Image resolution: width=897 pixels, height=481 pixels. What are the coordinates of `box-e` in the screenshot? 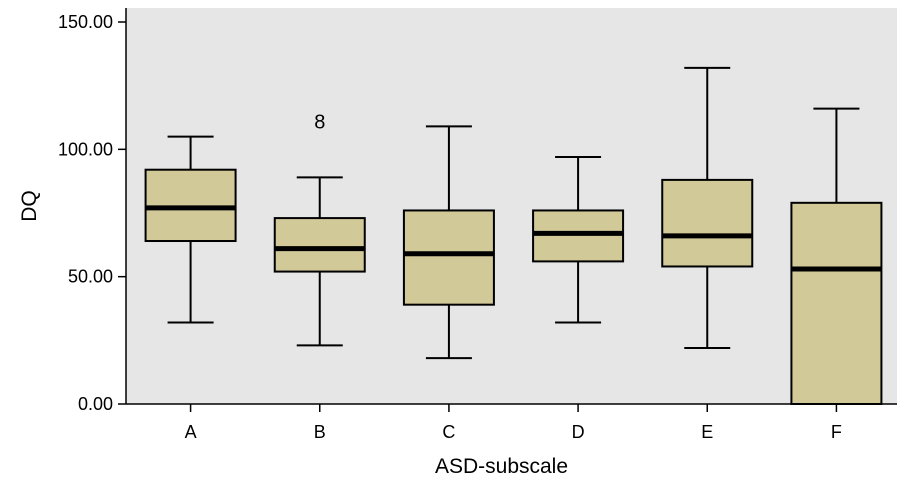 It's located at (707, 207).